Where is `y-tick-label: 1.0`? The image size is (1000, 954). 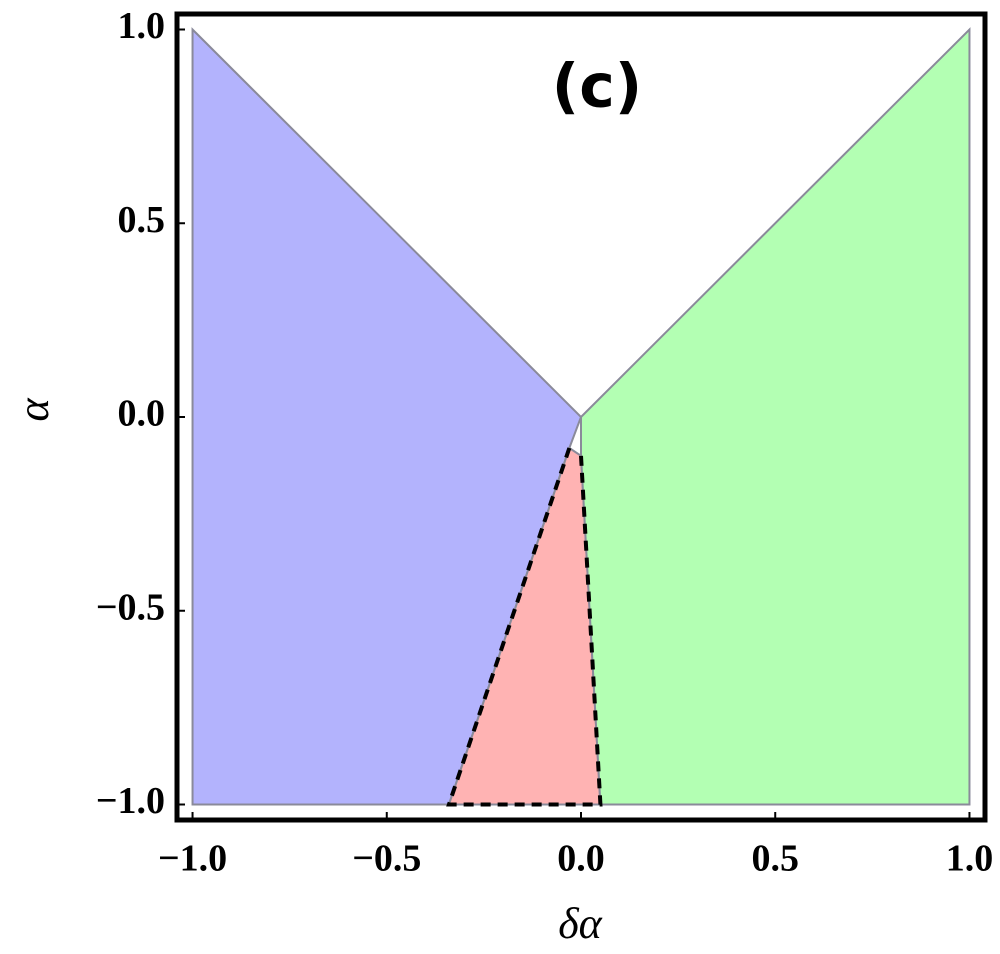
y-tick-label: 1.0 is located at coordinates (142, 26).